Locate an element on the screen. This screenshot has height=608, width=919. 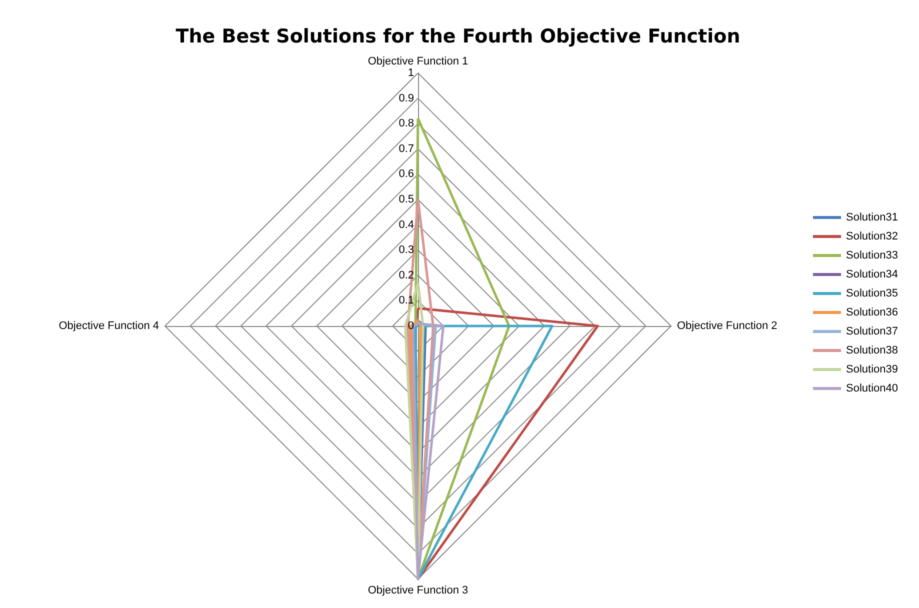
legend-label: Solution36 is located at coordinates (872, 312).